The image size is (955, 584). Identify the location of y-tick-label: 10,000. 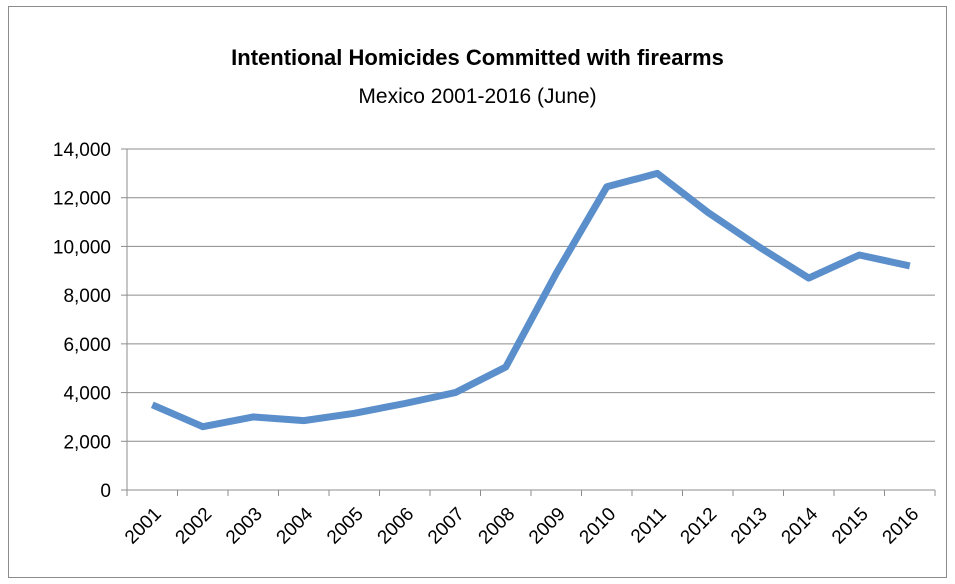
(82, 247).